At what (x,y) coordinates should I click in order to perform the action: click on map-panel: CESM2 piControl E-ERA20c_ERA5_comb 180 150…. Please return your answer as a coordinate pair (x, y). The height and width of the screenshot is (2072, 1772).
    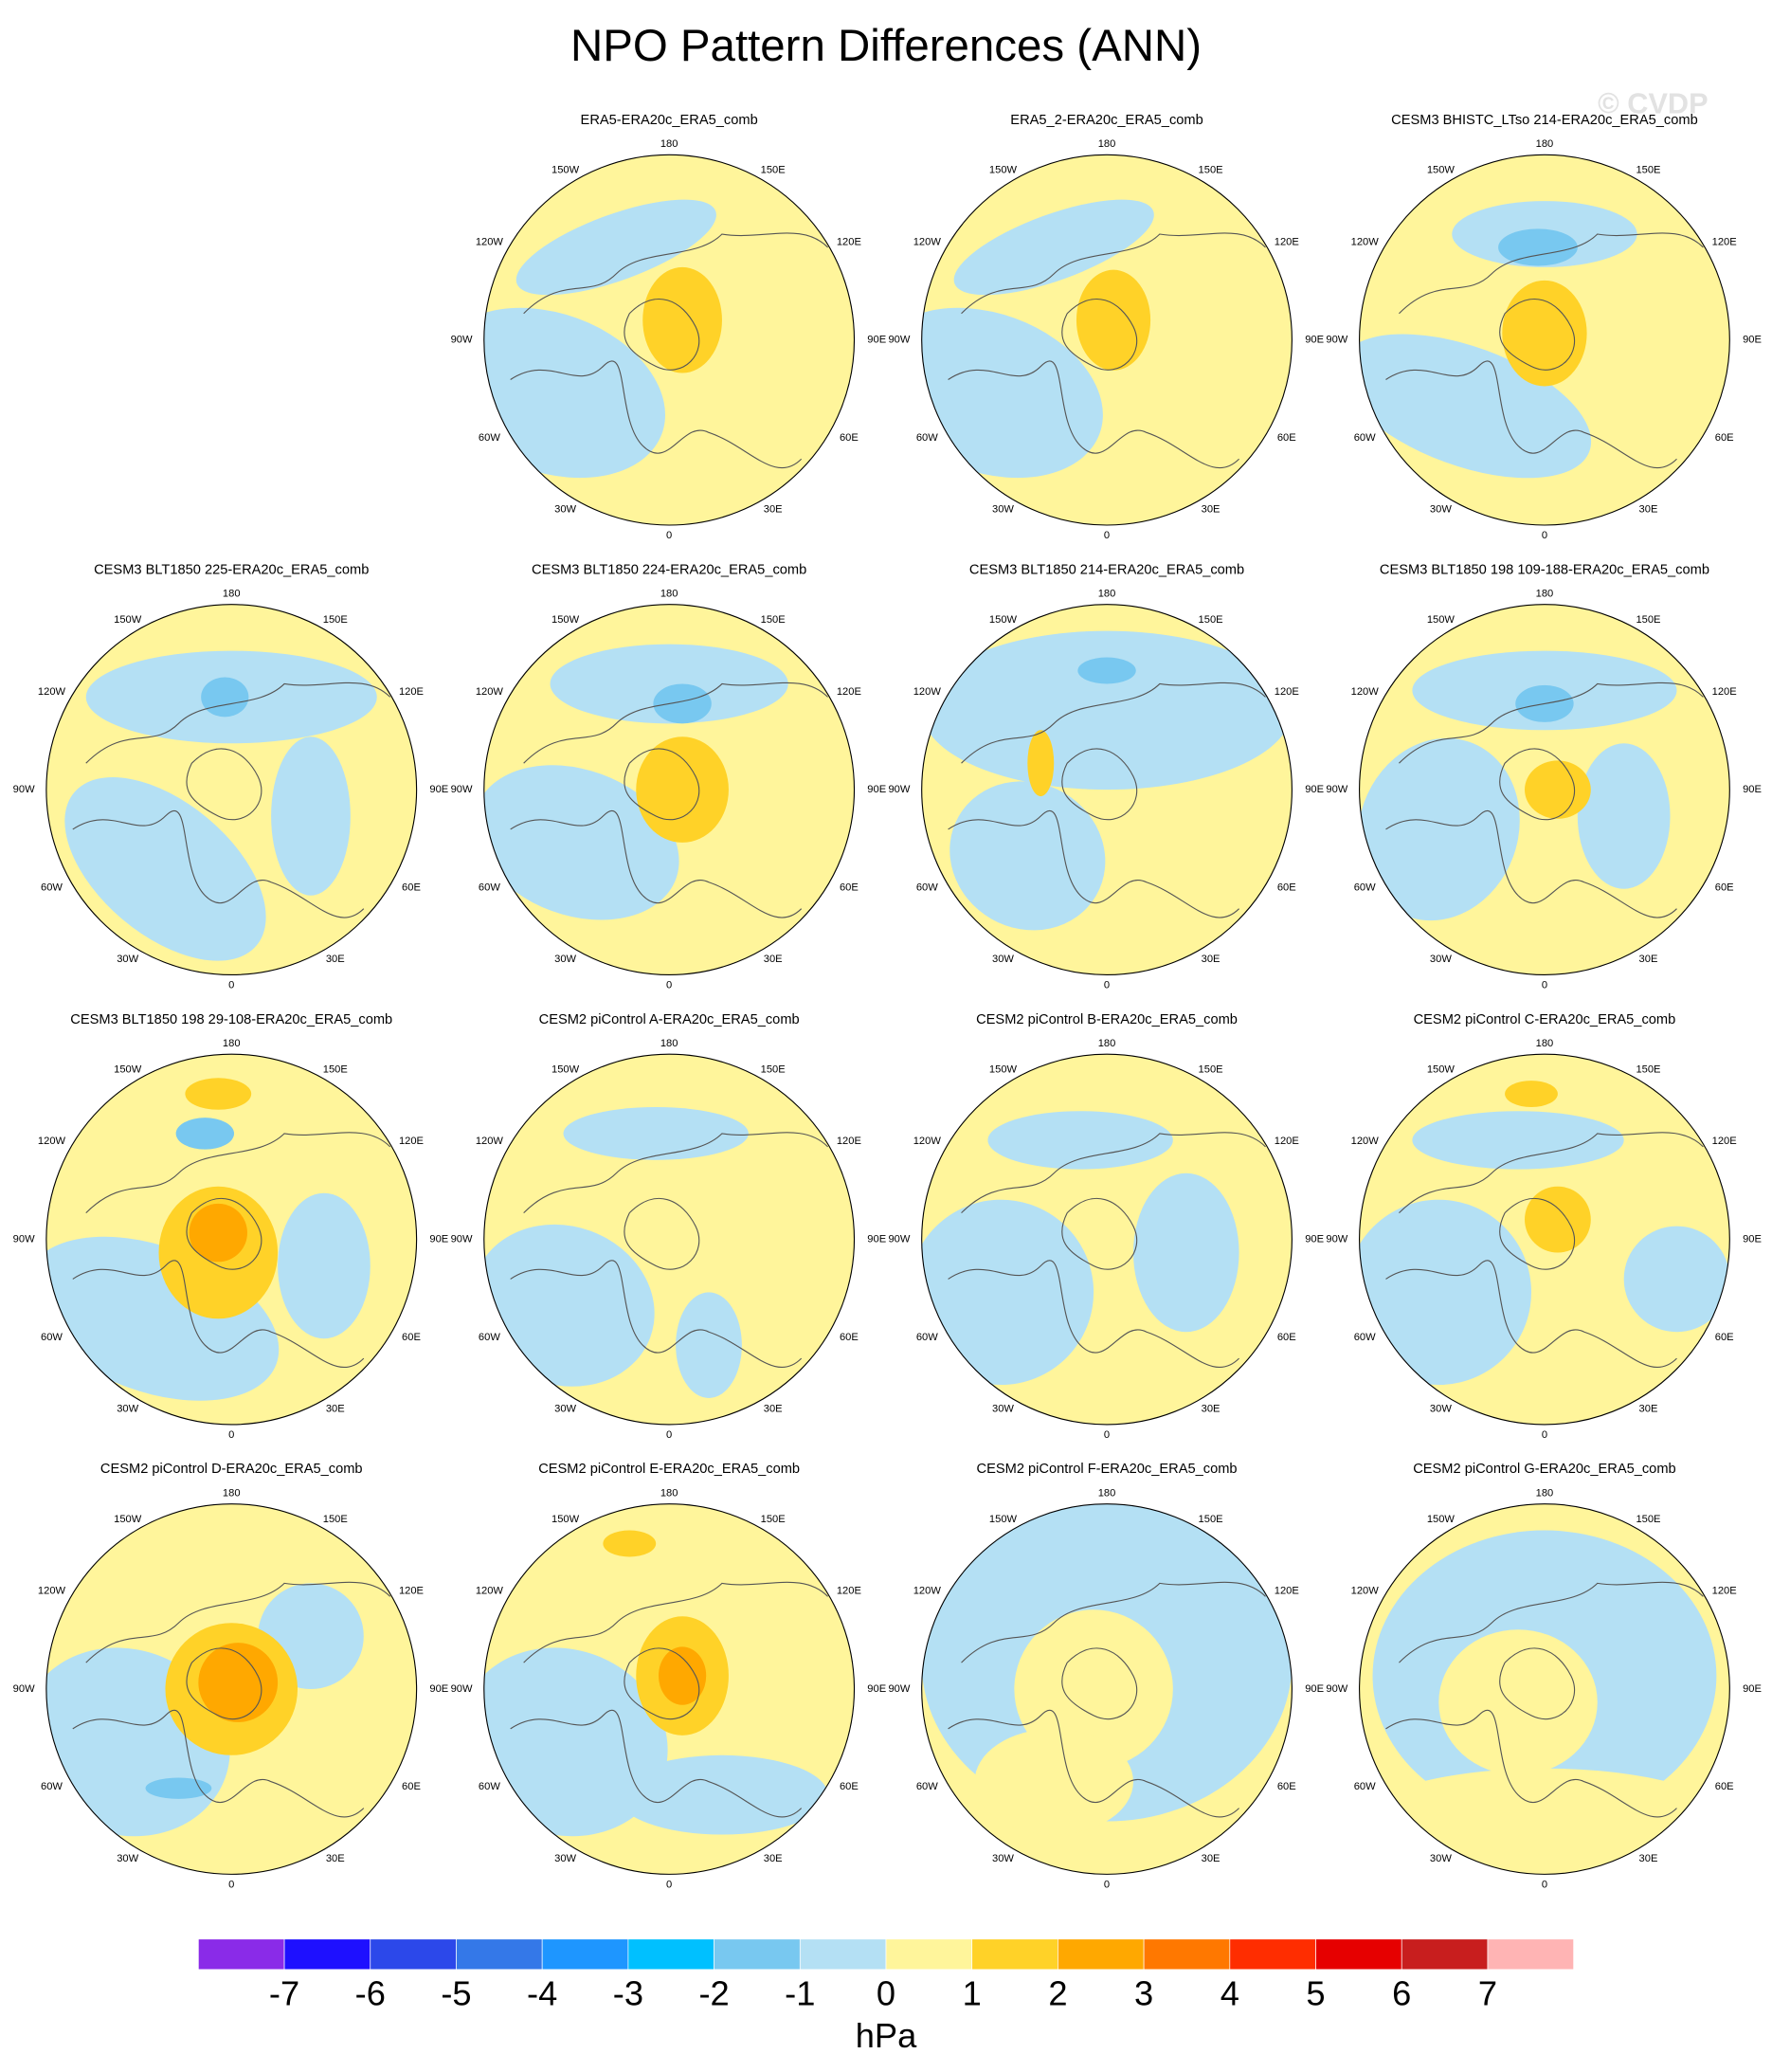
    Looking at the image, I should click on (669, 1676).